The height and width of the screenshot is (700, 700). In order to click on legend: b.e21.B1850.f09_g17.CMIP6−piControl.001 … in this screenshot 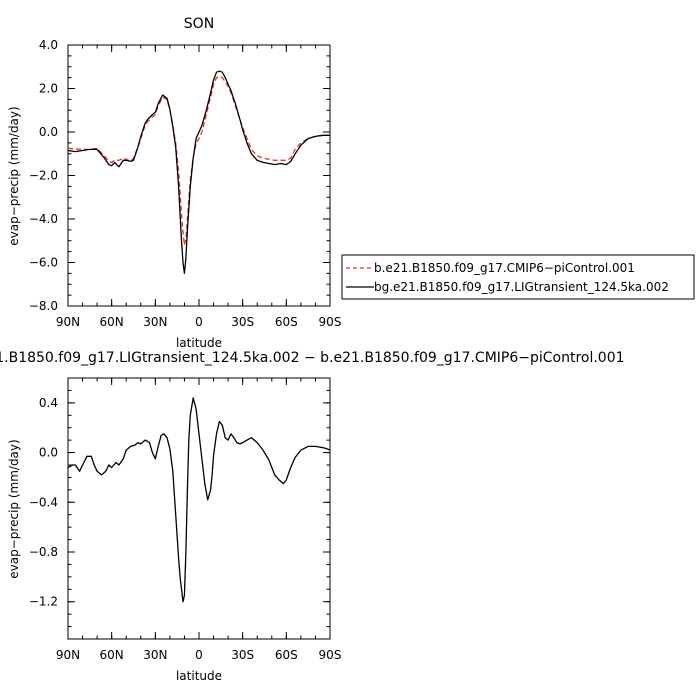, I will do `click(518, 277)`.